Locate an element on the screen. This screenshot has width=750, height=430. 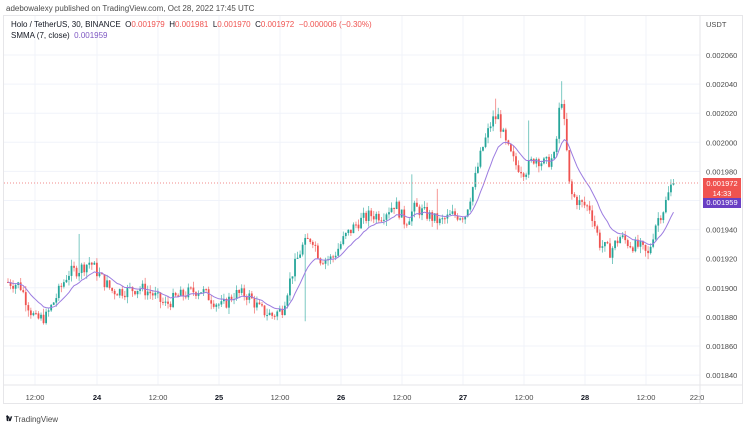
price-tick: 0.001860 is located at coordinates (721, 346).